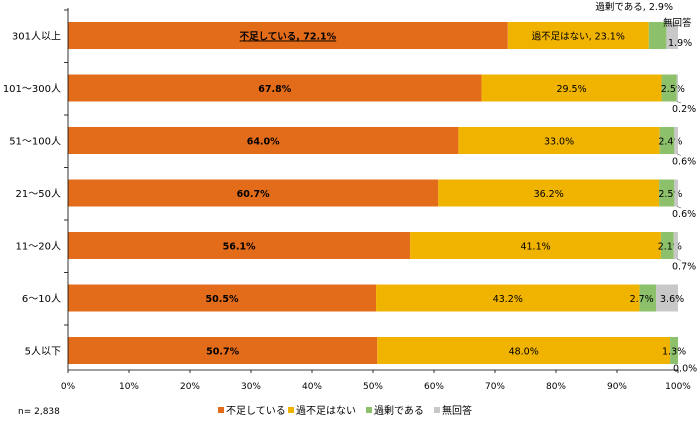  I want to click on data-label: 不足している, 72.1%, so click(288, 37).